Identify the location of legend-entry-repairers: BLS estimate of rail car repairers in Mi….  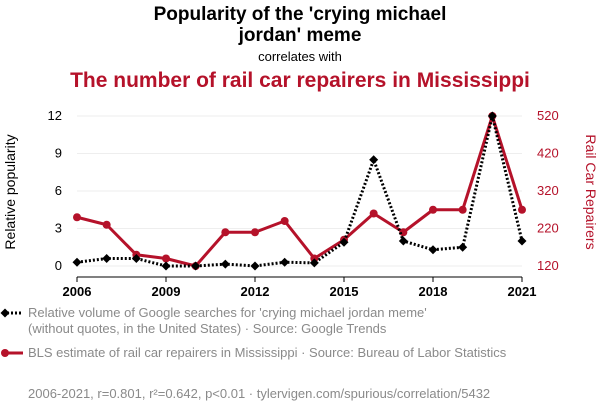
(267, 352).